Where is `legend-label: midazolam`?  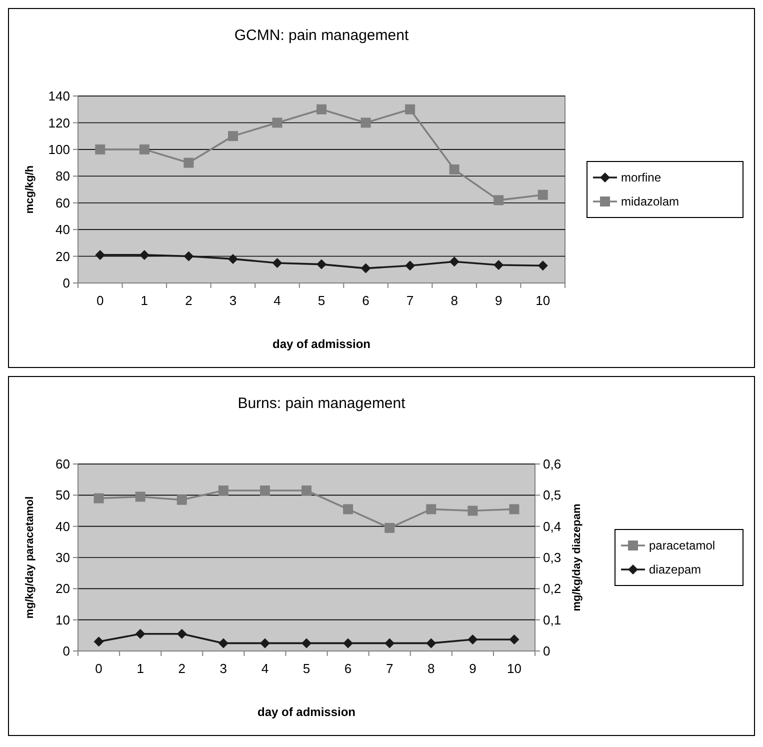
legend-label: midazolam is located at coordinates (650, 201).